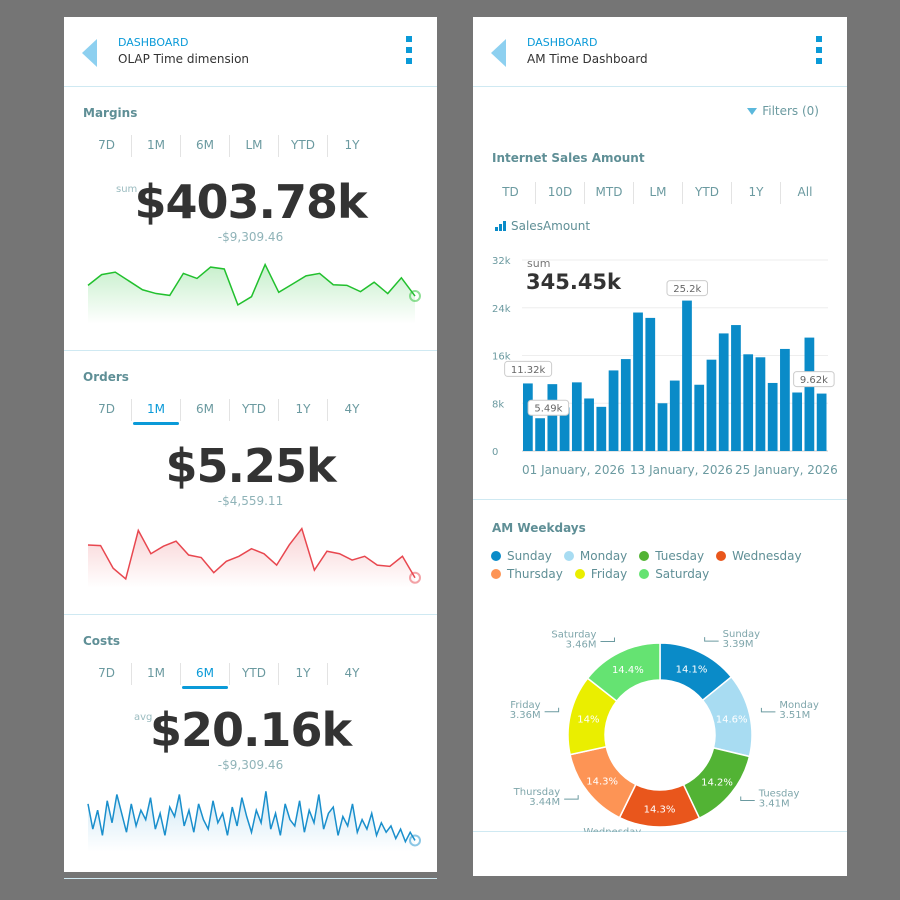  I want to click on slice-name-label: Tuesday, so click(779, 794).